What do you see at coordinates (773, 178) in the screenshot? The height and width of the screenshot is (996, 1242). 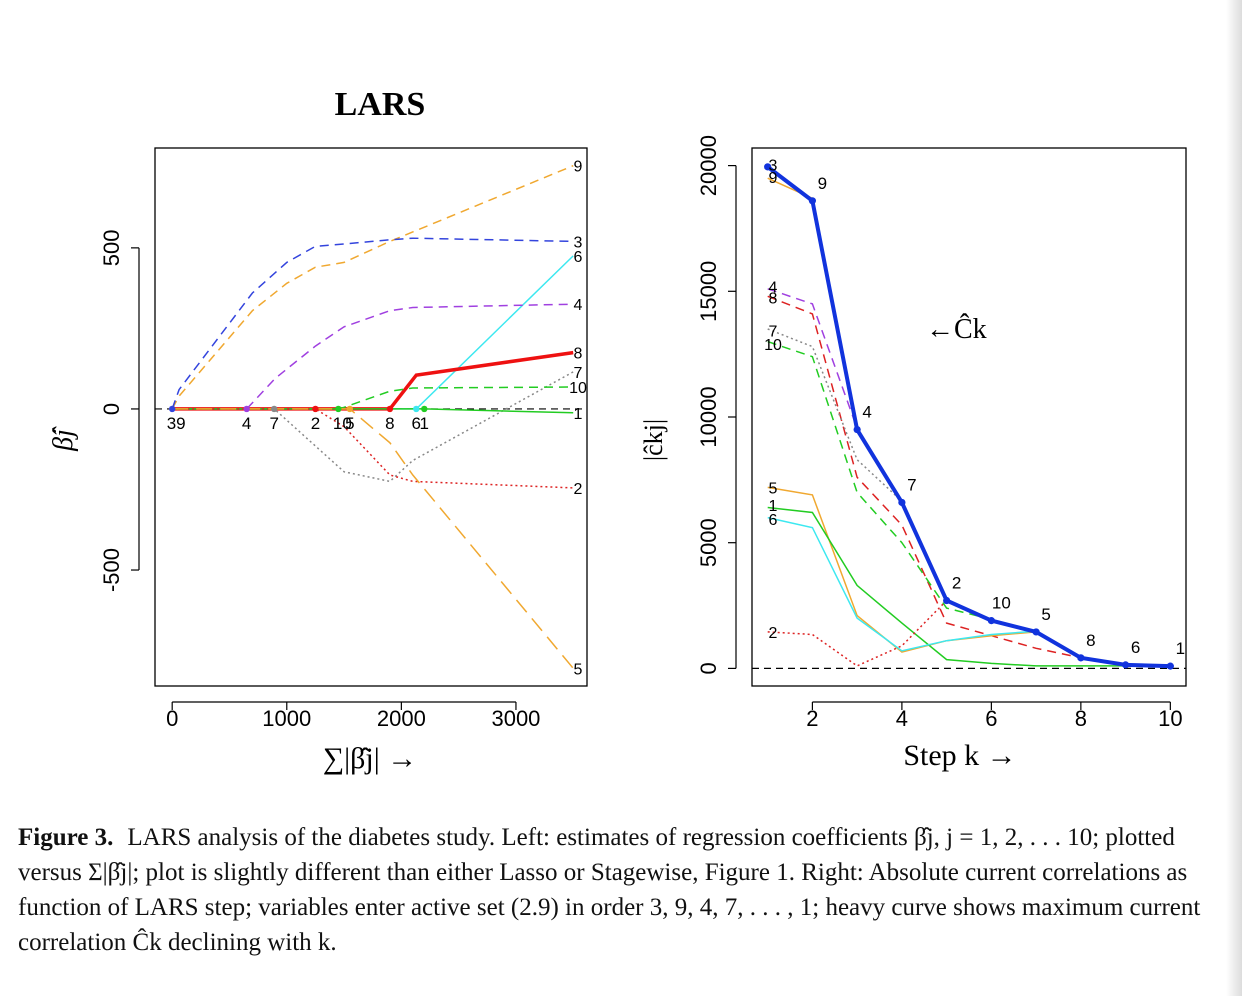 I see `start-label: 9` at bounding box center [773, 178].